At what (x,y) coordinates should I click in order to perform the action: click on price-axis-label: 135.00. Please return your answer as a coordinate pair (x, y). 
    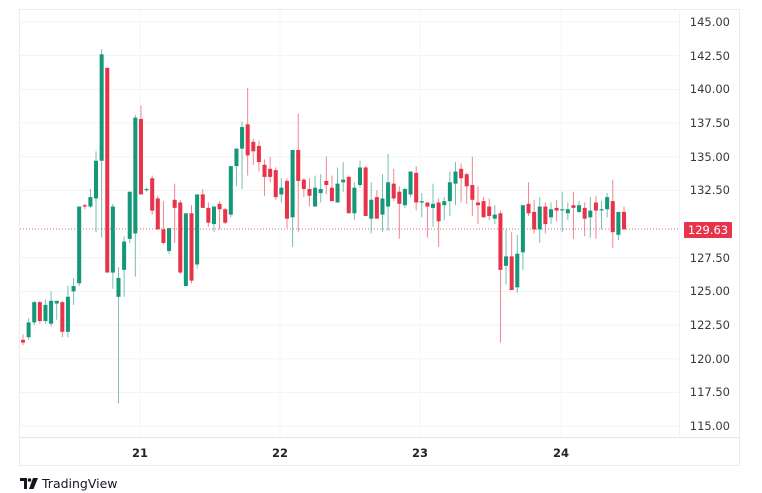
    Looking at the image, I should click on (709, 156).